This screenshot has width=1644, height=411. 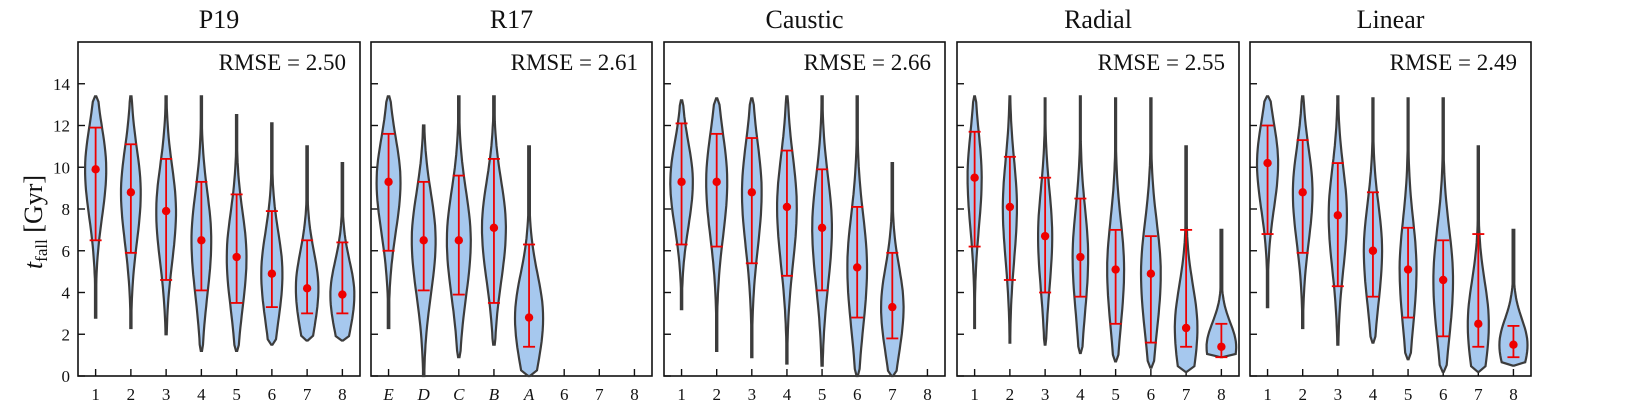 What do you see at coordinates (61, 167) in the screenshot?
I see `y-tick-label: 10` at bounding box center [61, 167].